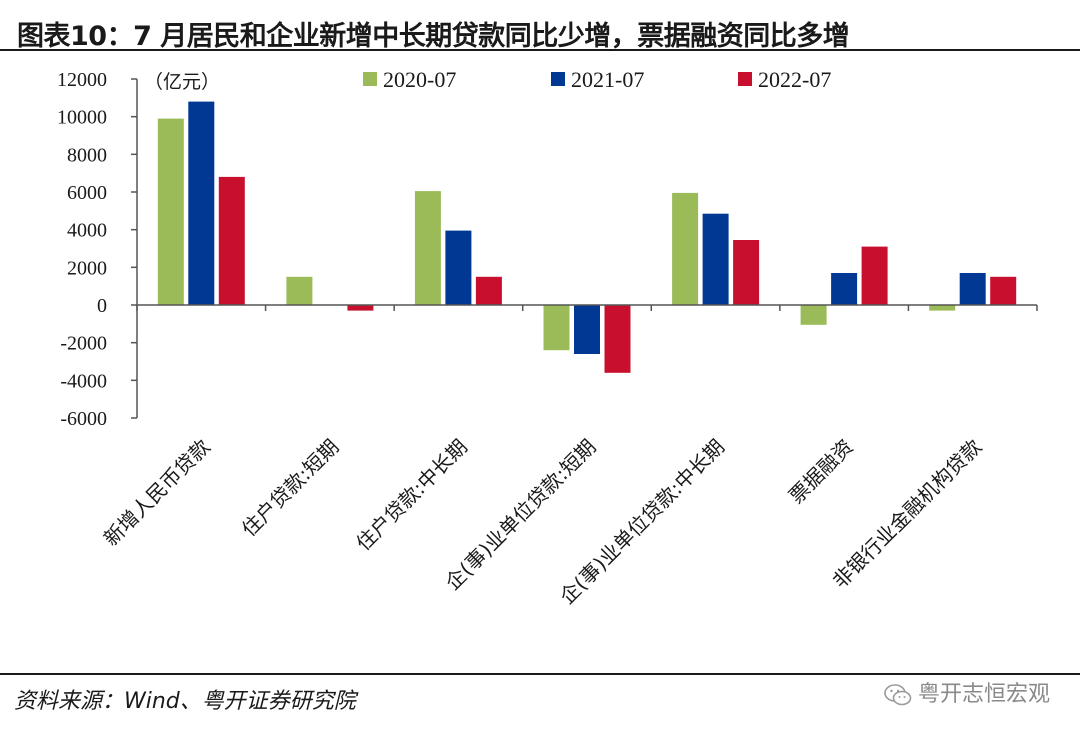  Describe the element at coordinates (360, 308) in the screenshot. I see `bar-2022-07-住户贷款:短期` at that location.